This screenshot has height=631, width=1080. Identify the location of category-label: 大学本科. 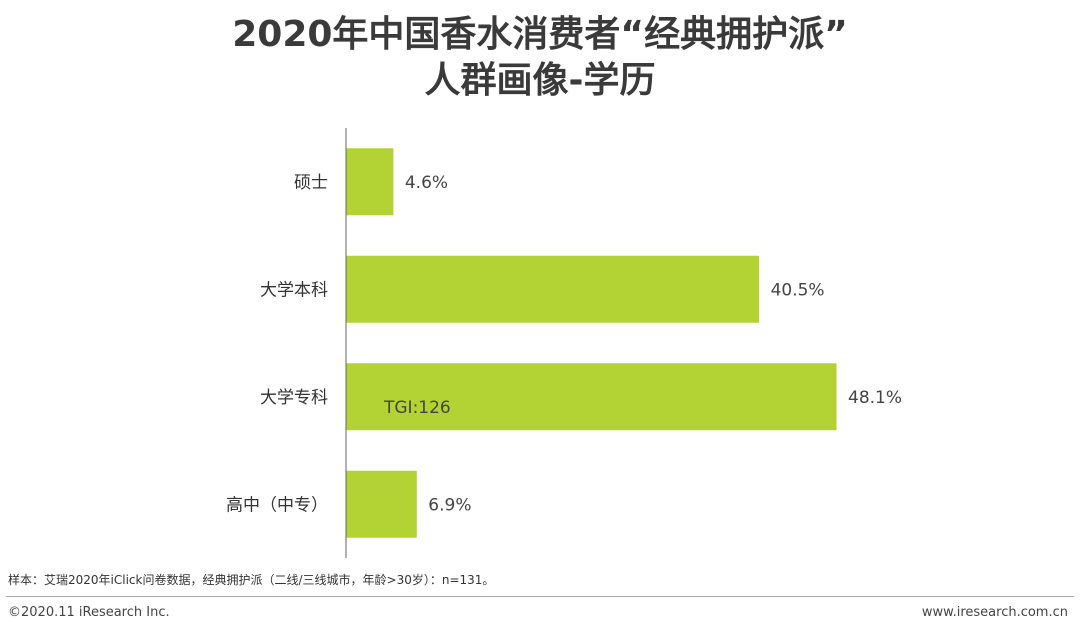
(294, 290).